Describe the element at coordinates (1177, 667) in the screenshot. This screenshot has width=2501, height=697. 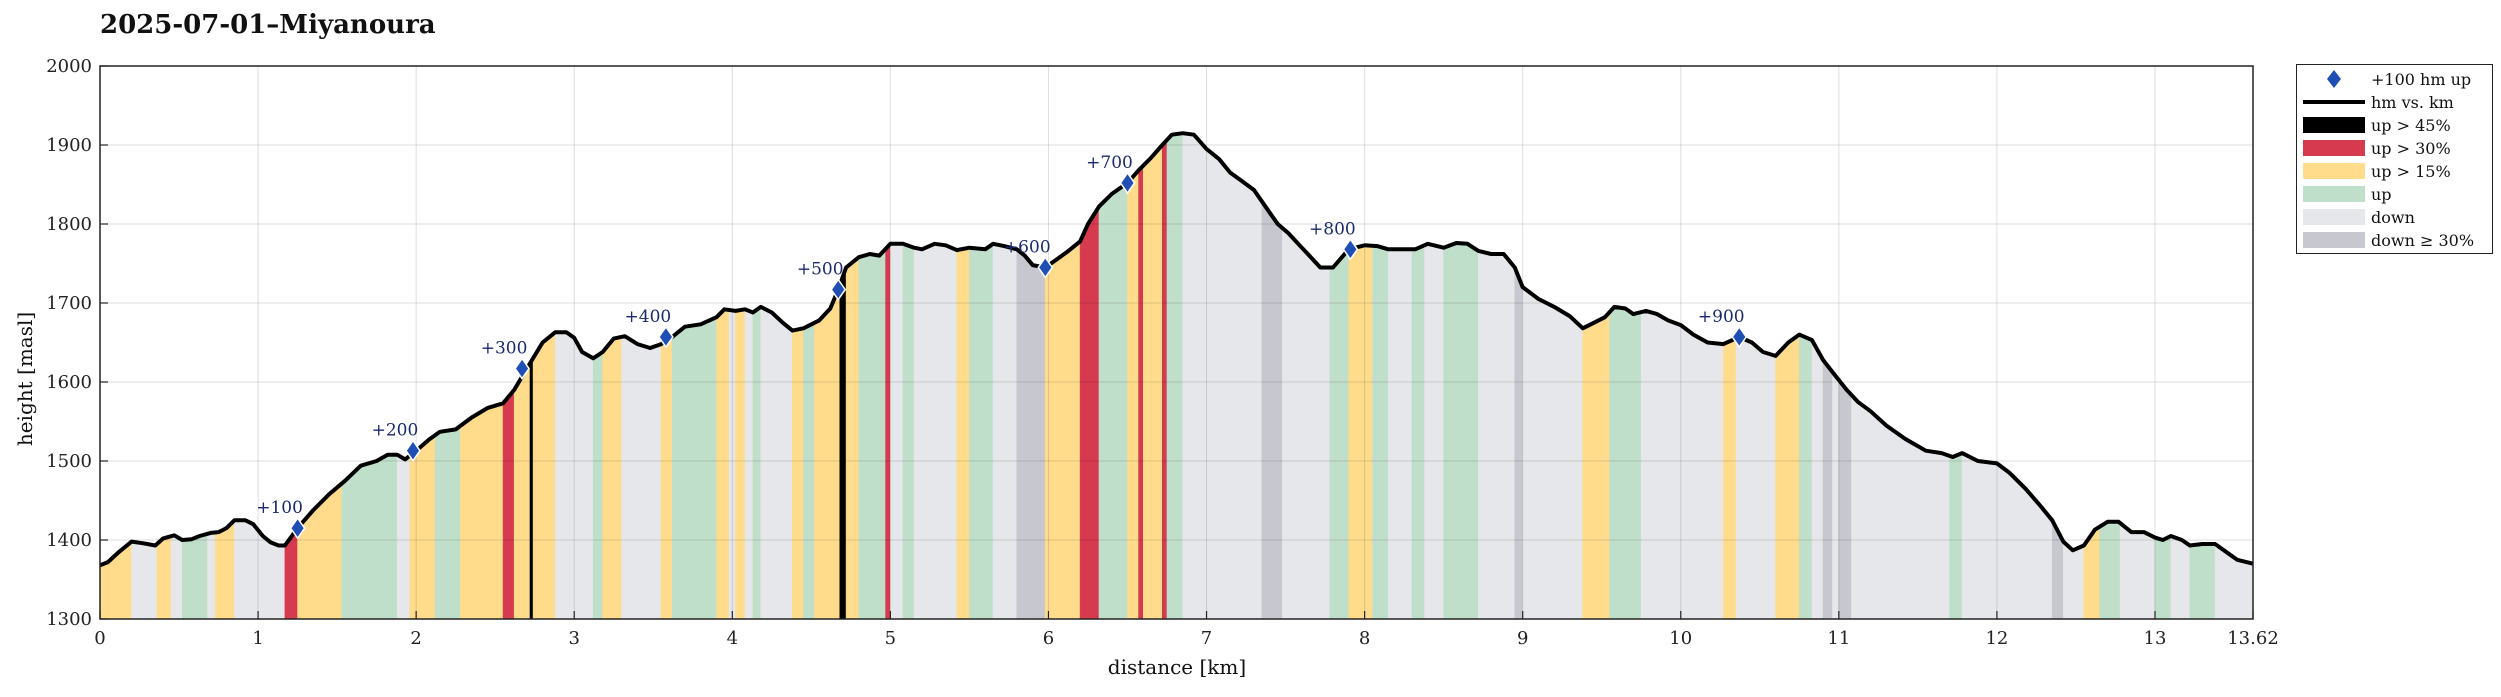
I see `x-axis-label: distance [km]` at that location.